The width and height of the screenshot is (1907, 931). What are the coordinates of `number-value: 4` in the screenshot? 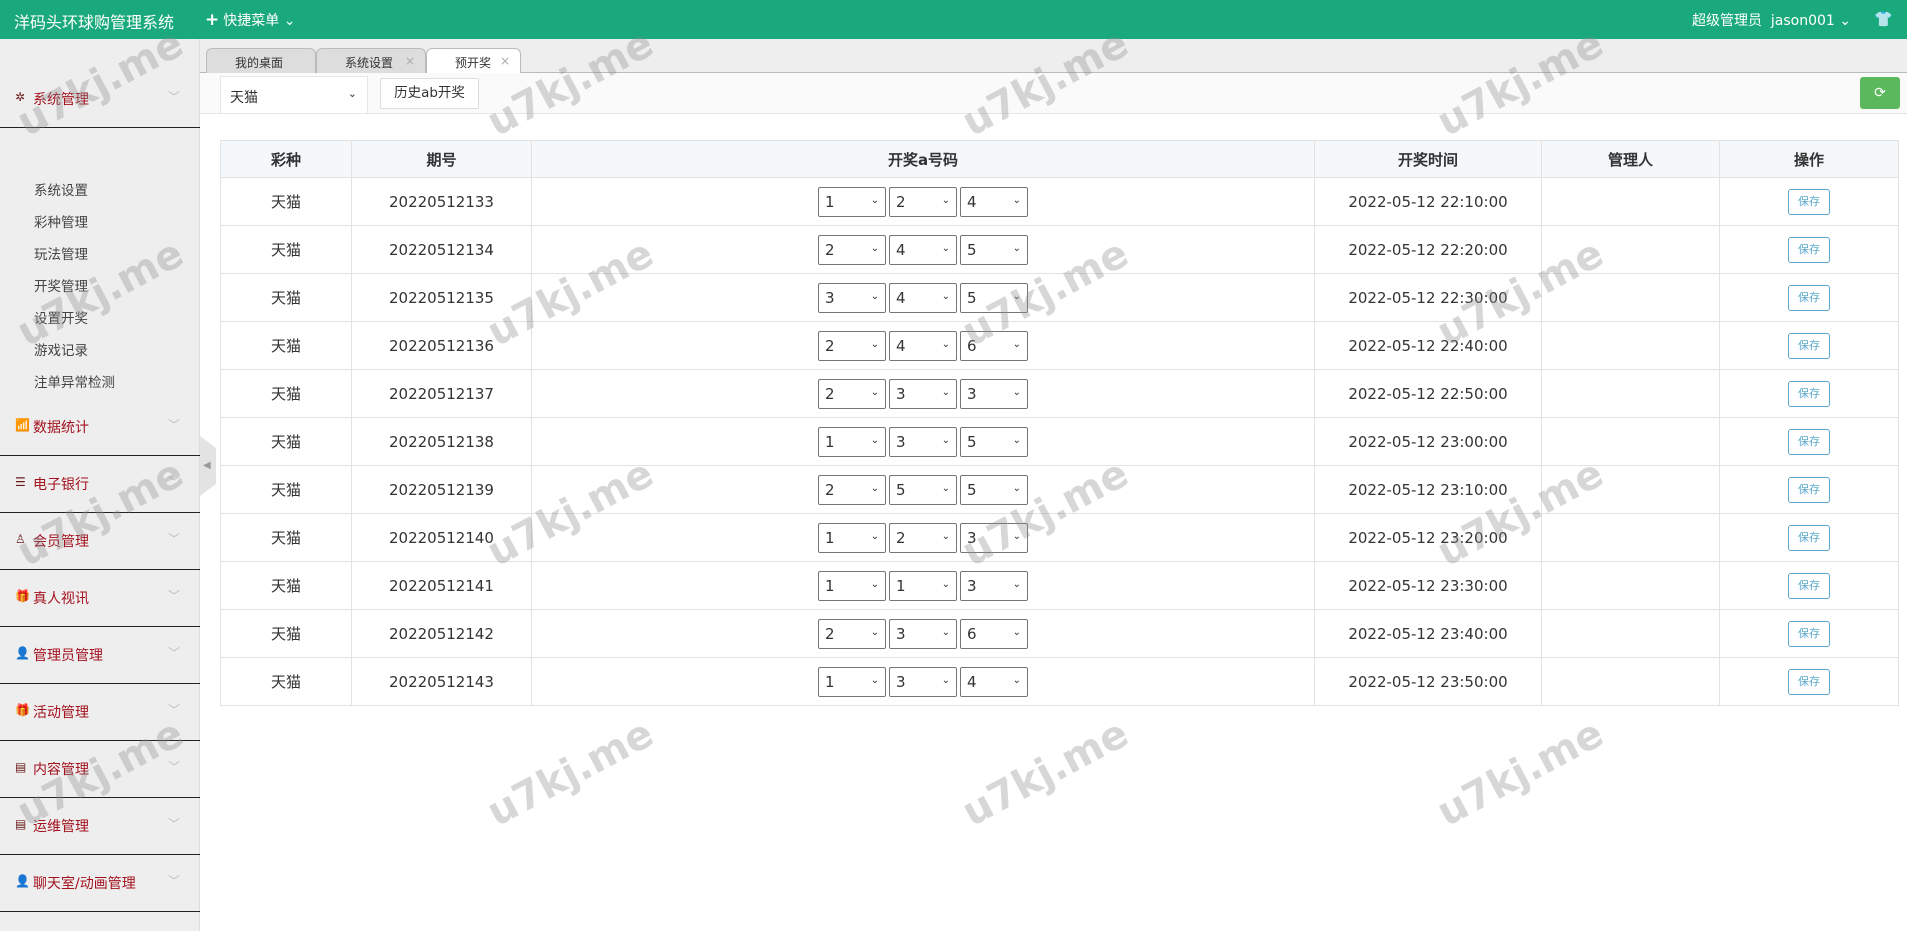 It's located at (901, 345).